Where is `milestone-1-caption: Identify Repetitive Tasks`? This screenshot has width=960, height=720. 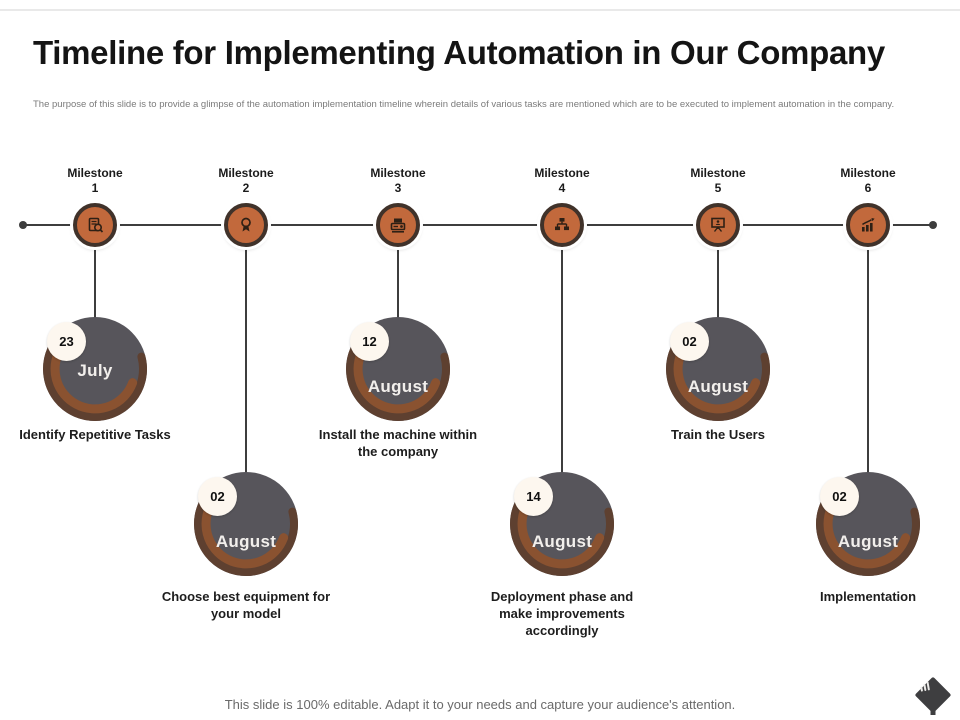 milestone-1-caption: Identify Repetitive Tasks is located at coordinates (95, 434).